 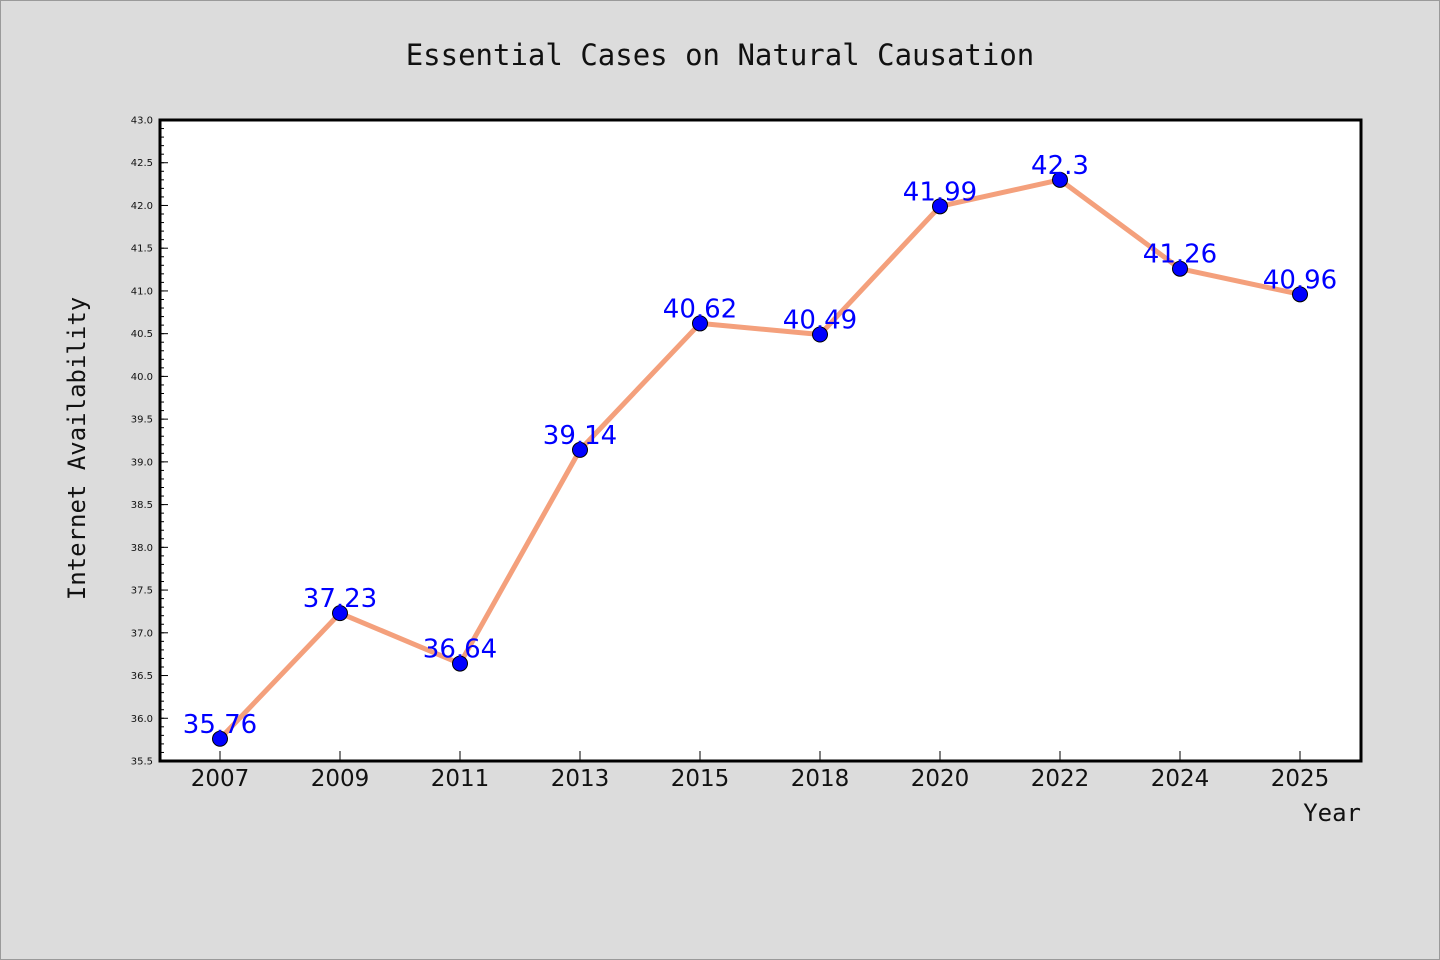 What do you see at coordinates (142, 334) in the screenshot?
I see `y-tick-label: 40.5` at bounding box center [142, 334].